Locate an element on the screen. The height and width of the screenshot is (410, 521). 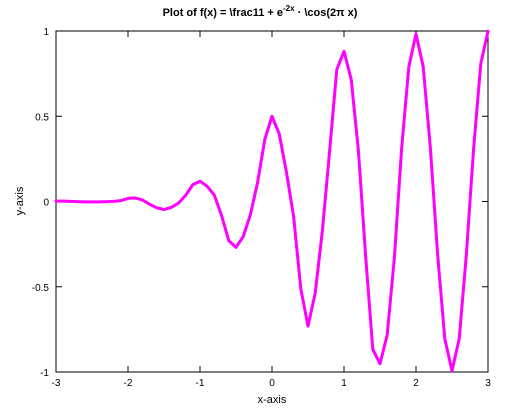
chart-title-suffix: · \cos(2π x) is located at coordinates (326, 13).